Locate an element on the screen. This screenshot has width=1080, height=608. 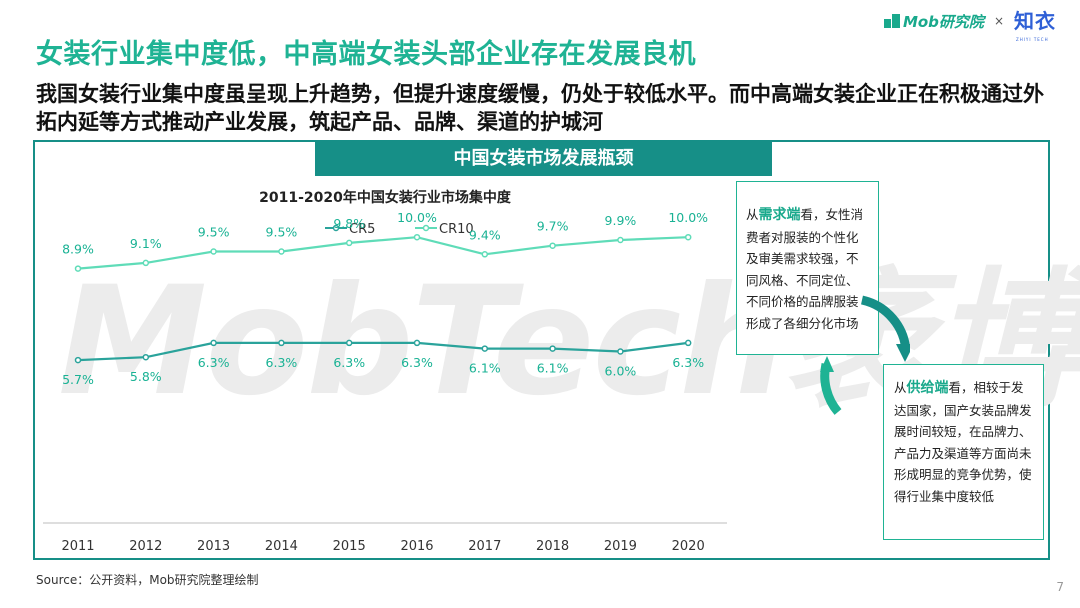
zhiyi-logo-text: 知衣 is located at coordinates (1035, 21).